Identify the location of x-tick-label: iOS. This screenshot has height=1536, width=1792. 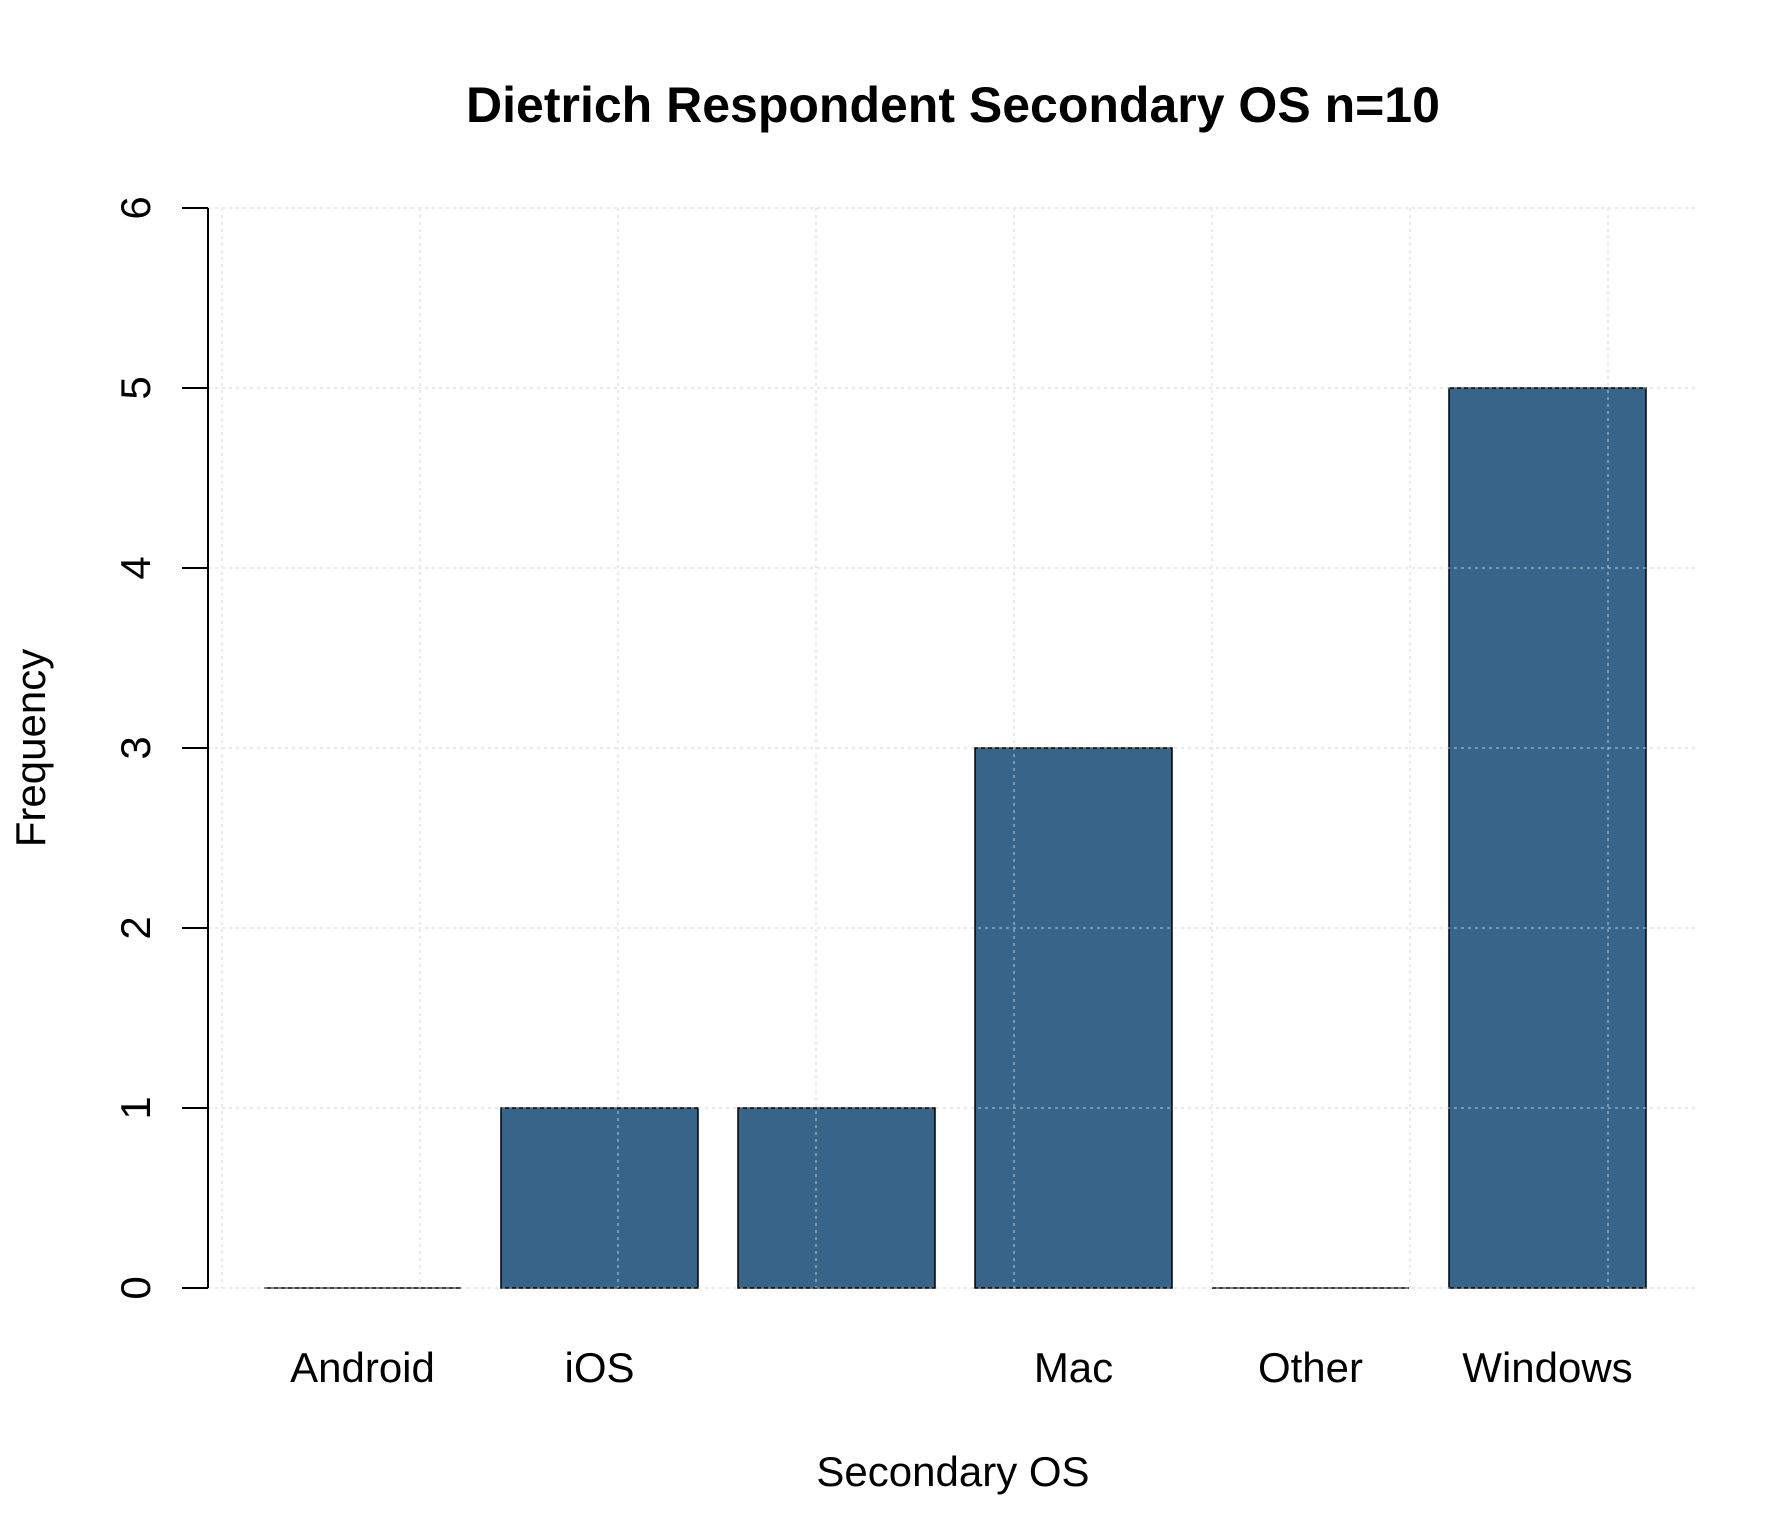
(599, 1367).